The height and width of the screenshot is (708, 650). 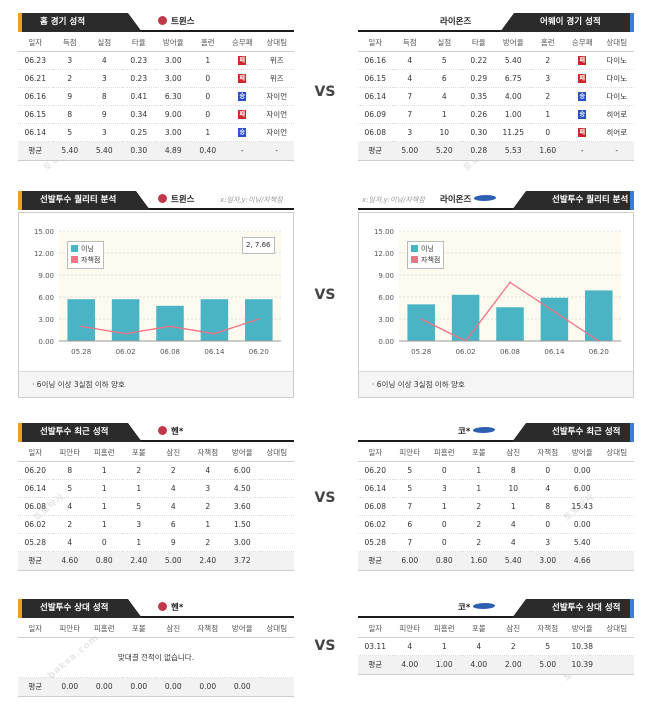 What do you see at coordinates (375, 453) in the screenshot?
I see `column-header: 일자` at bounding box center [375, 453].